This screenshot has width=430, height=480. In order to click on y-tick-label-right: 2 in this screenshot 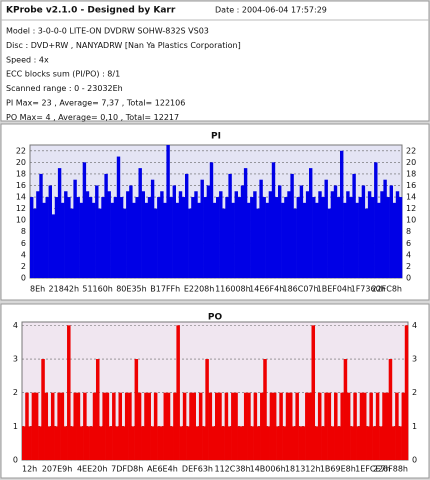, I will do `click(408, 266)`.